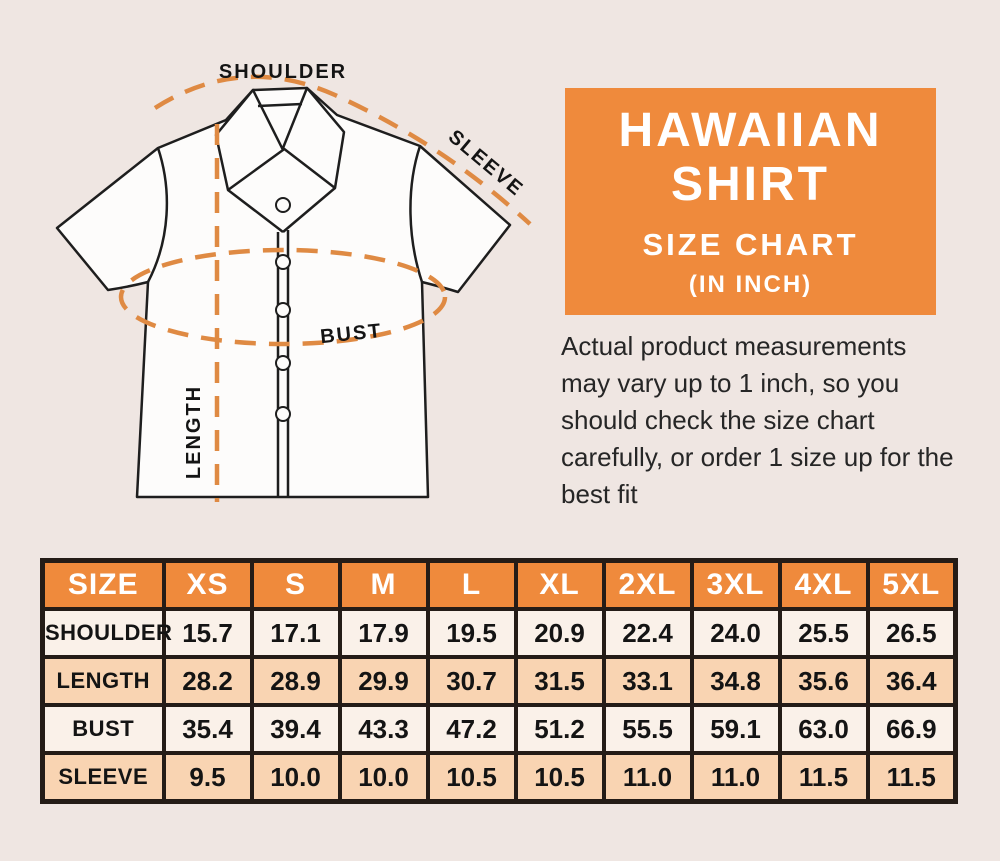  What do you see at coordinates (823, 681) in the screenshot?
I see `cell-length-4xl: 35.6` at bounding box center [823, 681].